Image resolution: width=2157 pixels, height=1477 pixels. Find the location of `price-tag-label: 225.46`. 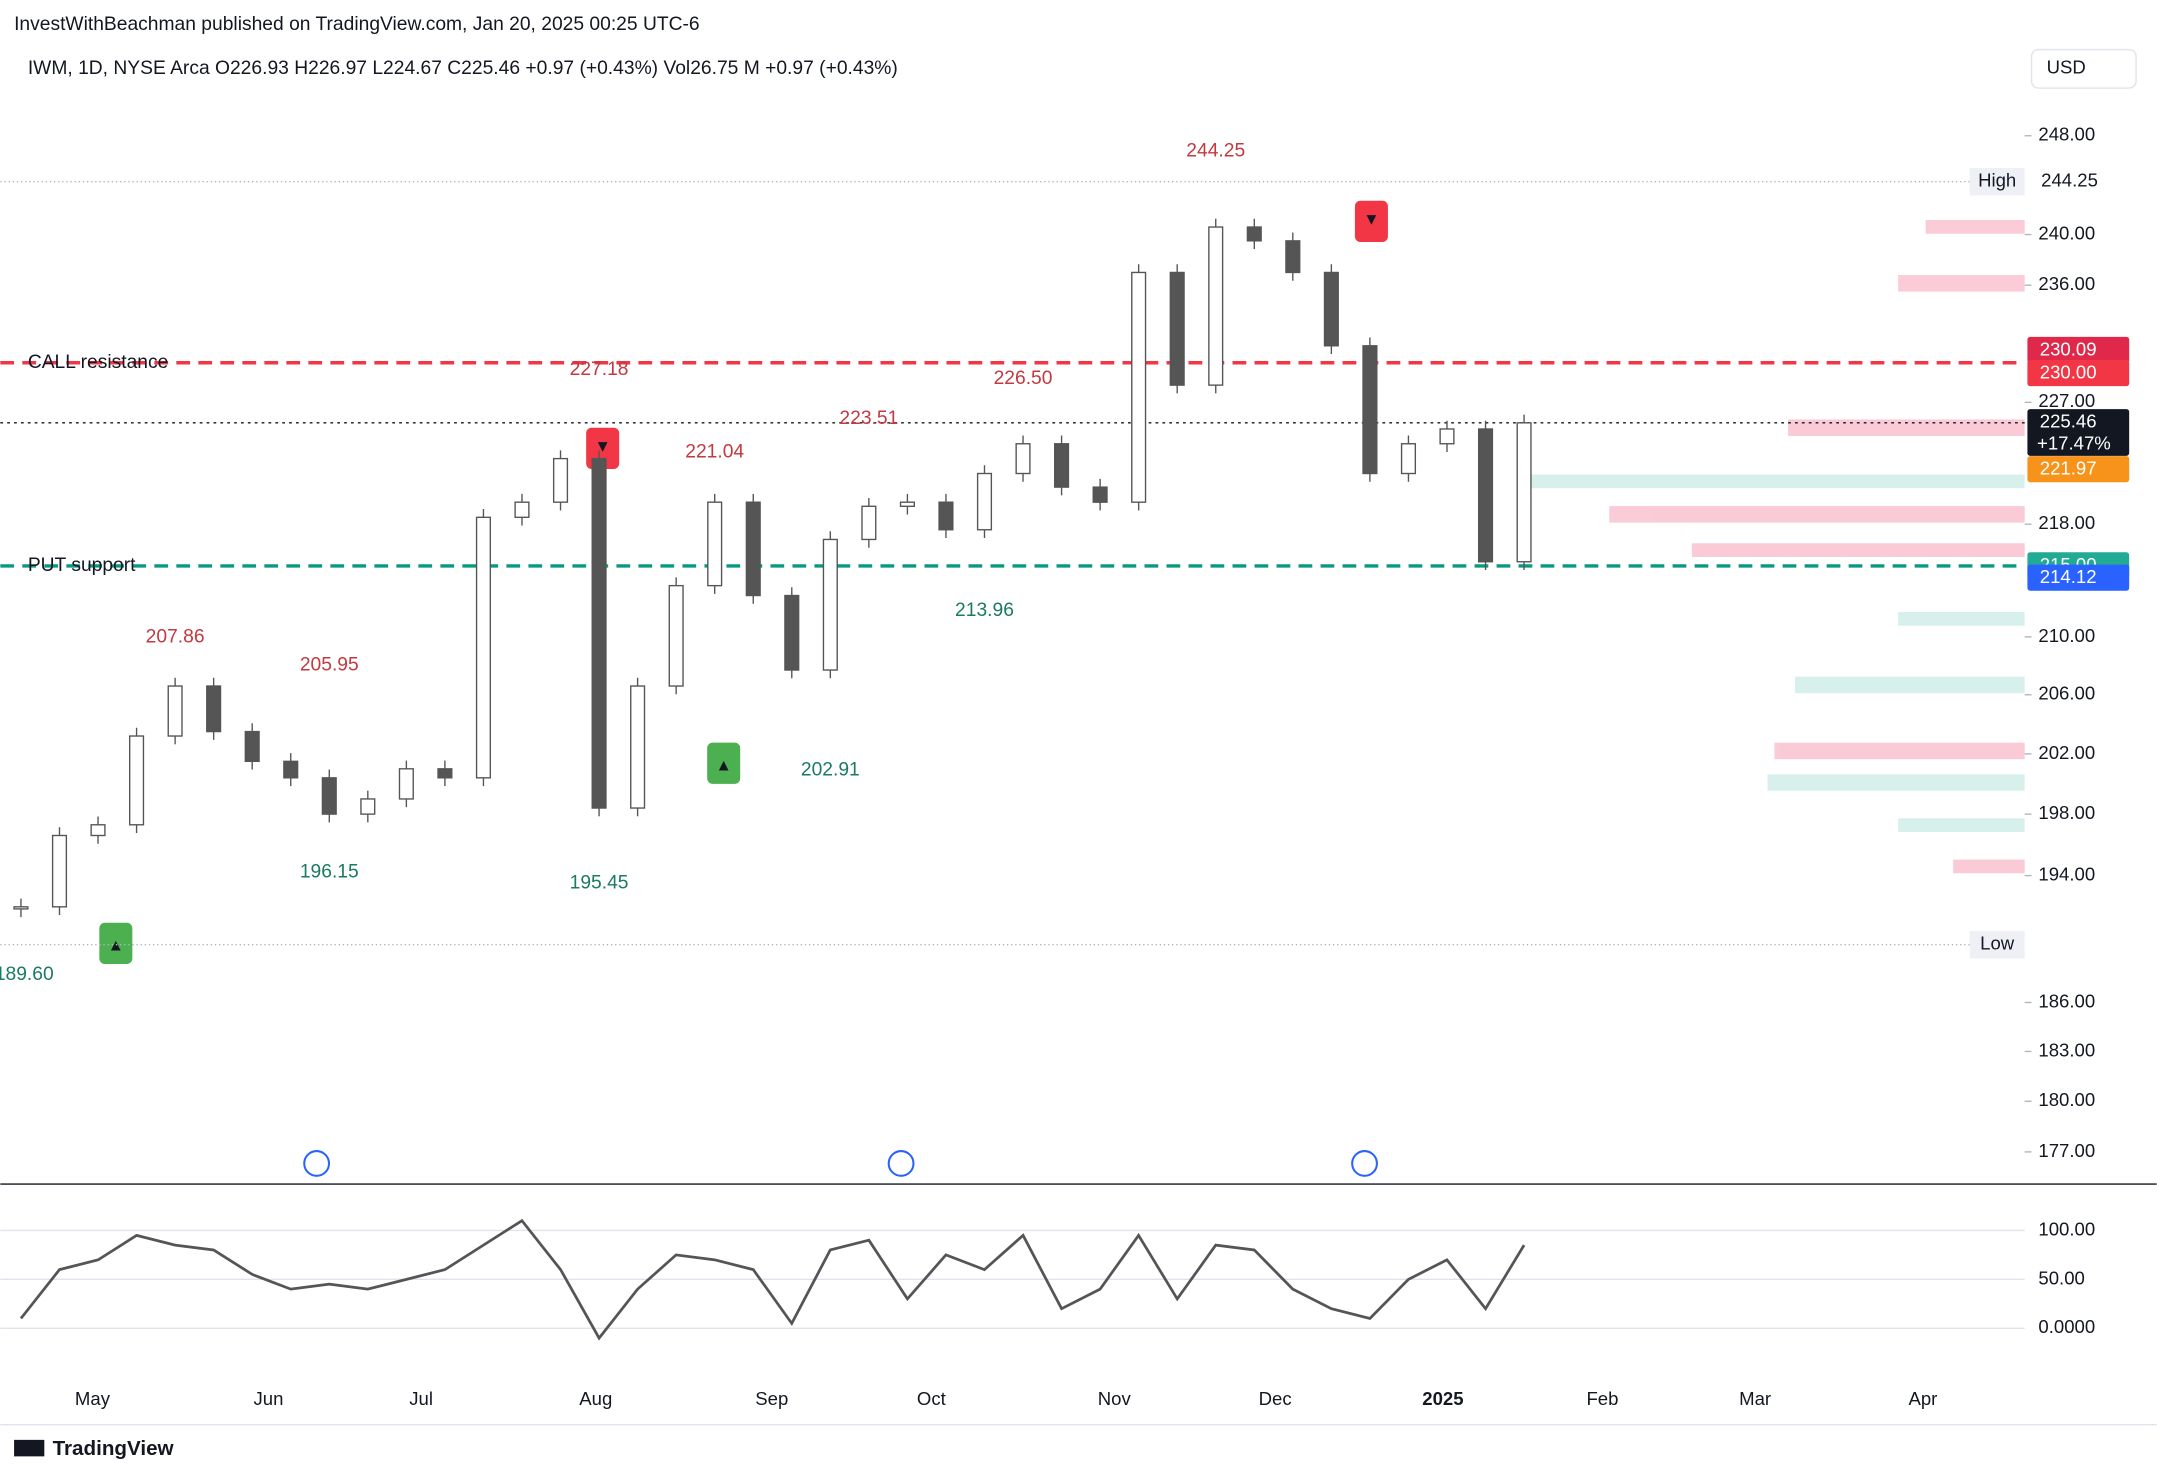

price-tag-label: 225.46 is located at coordinates (2068, 421).